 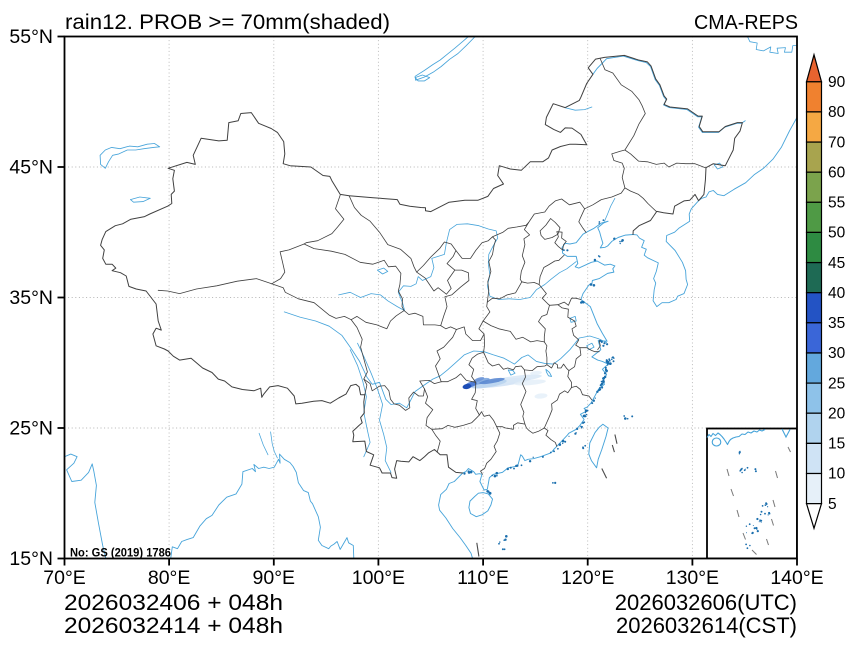 I want to click on svg-text: 110°E, so click(x=483, y=578).